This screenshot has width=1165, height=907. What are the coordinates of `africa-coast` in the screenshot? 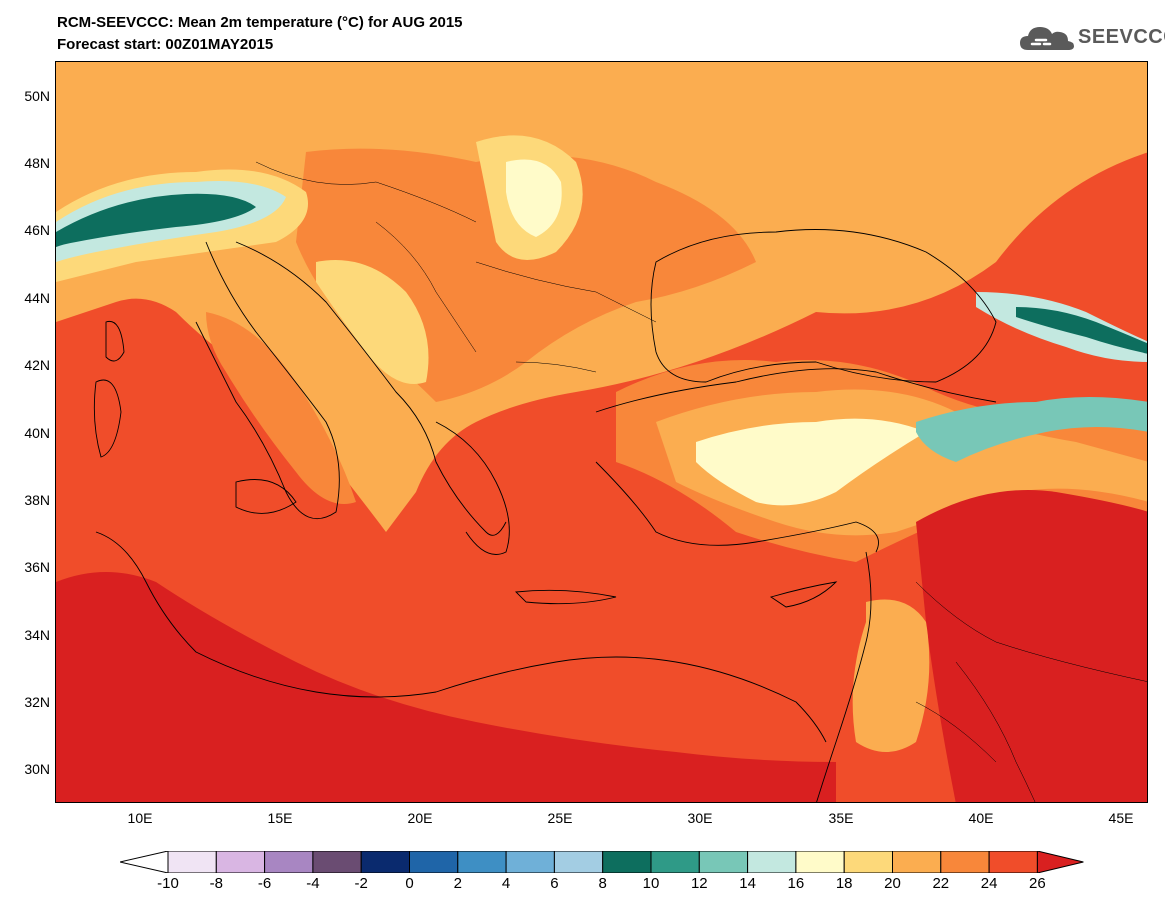 It's located at (461, 637).